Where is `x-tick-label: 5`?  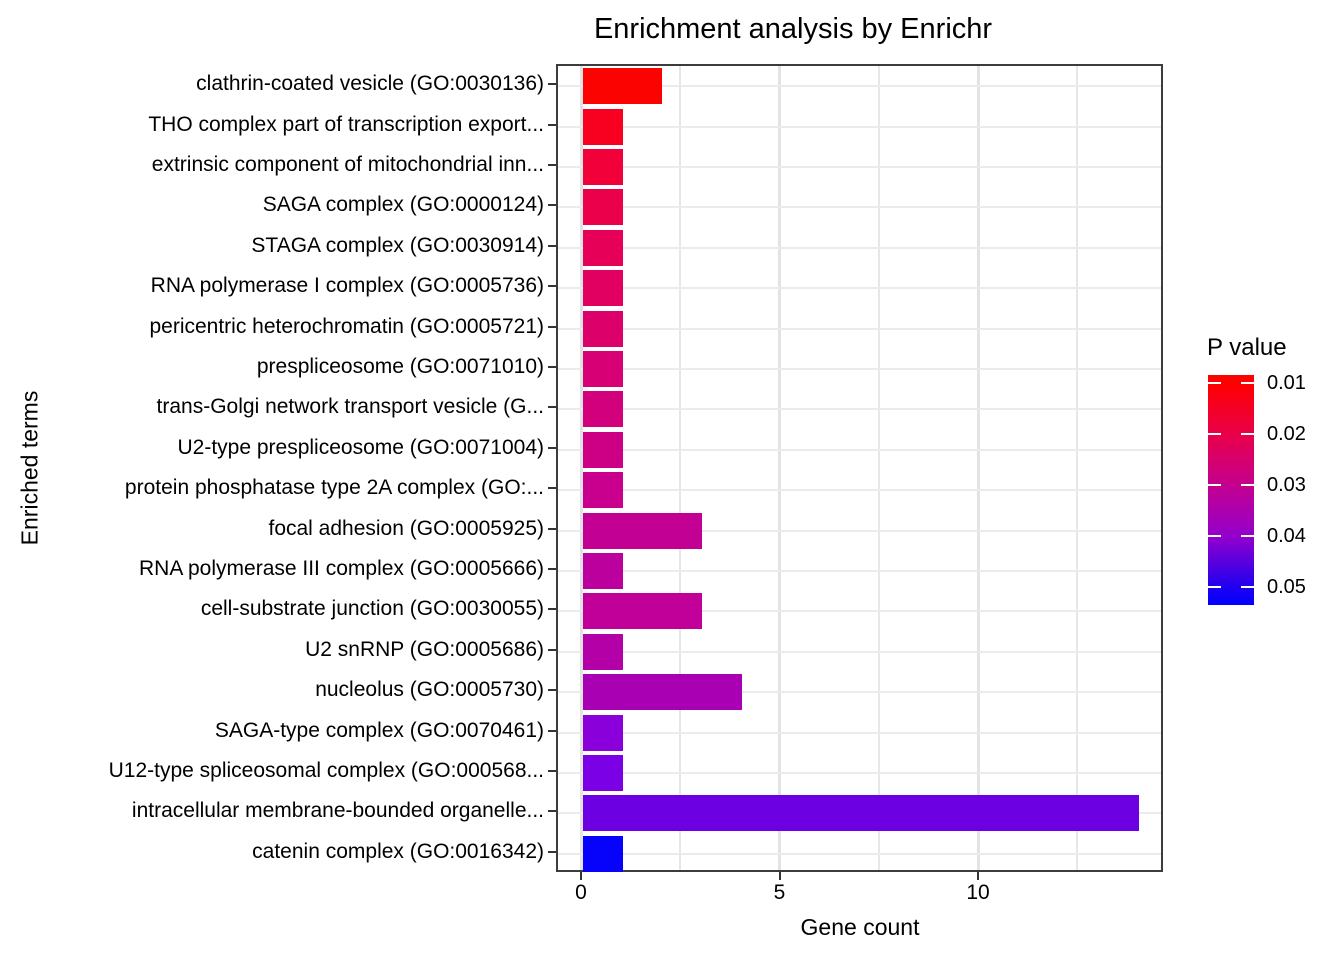 x-tick-label: 5 is located at coordinates (779, 892).